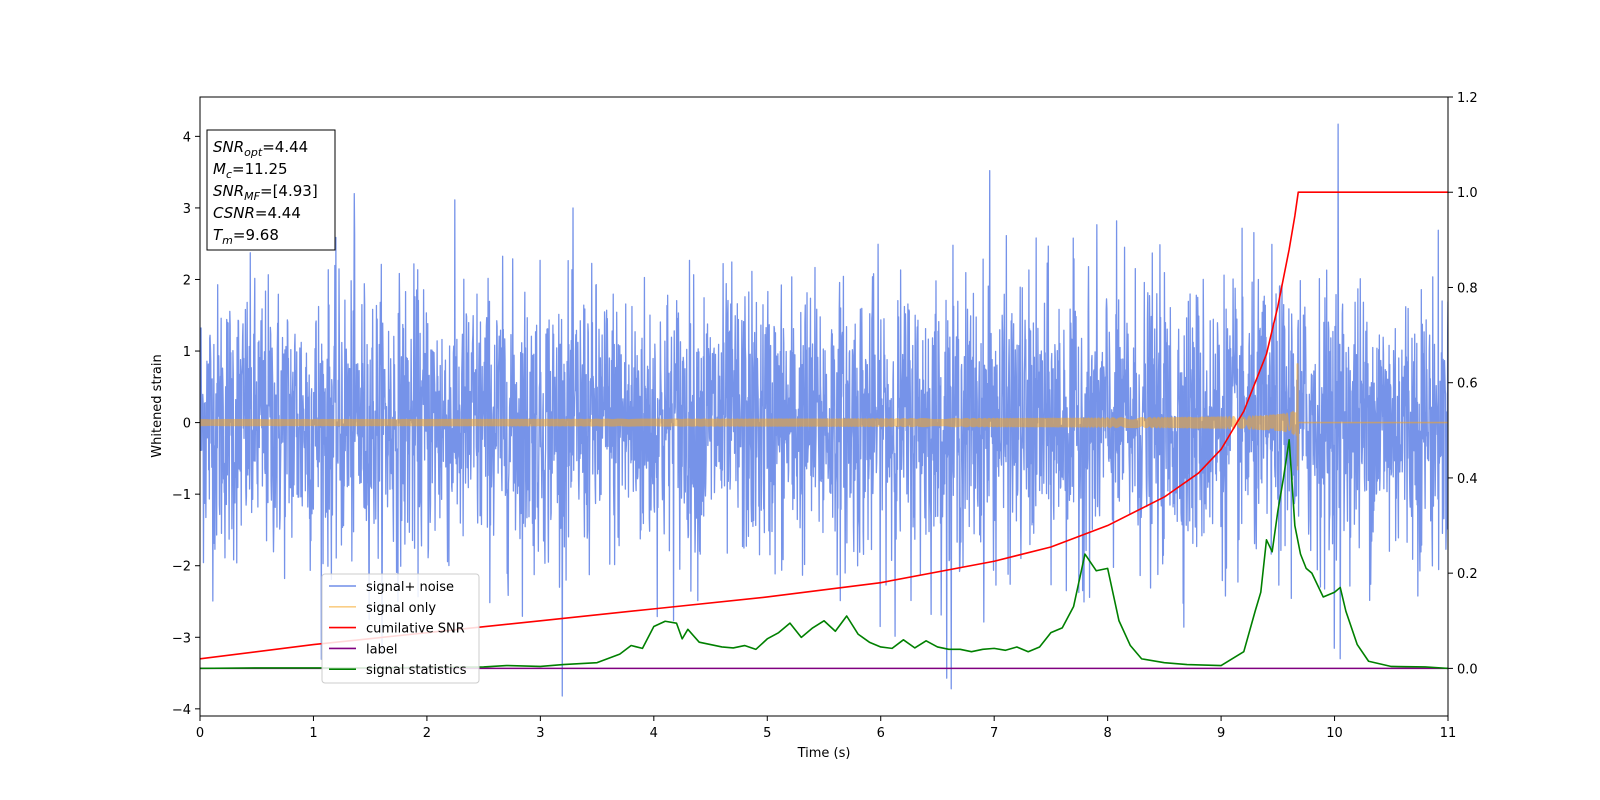 The height and width of the screenshot is (800, 1600). What do you see at coordinates (181, 638) in the screenshot?
I see `y-tick-label: −3` at bounding box center [181, 638].